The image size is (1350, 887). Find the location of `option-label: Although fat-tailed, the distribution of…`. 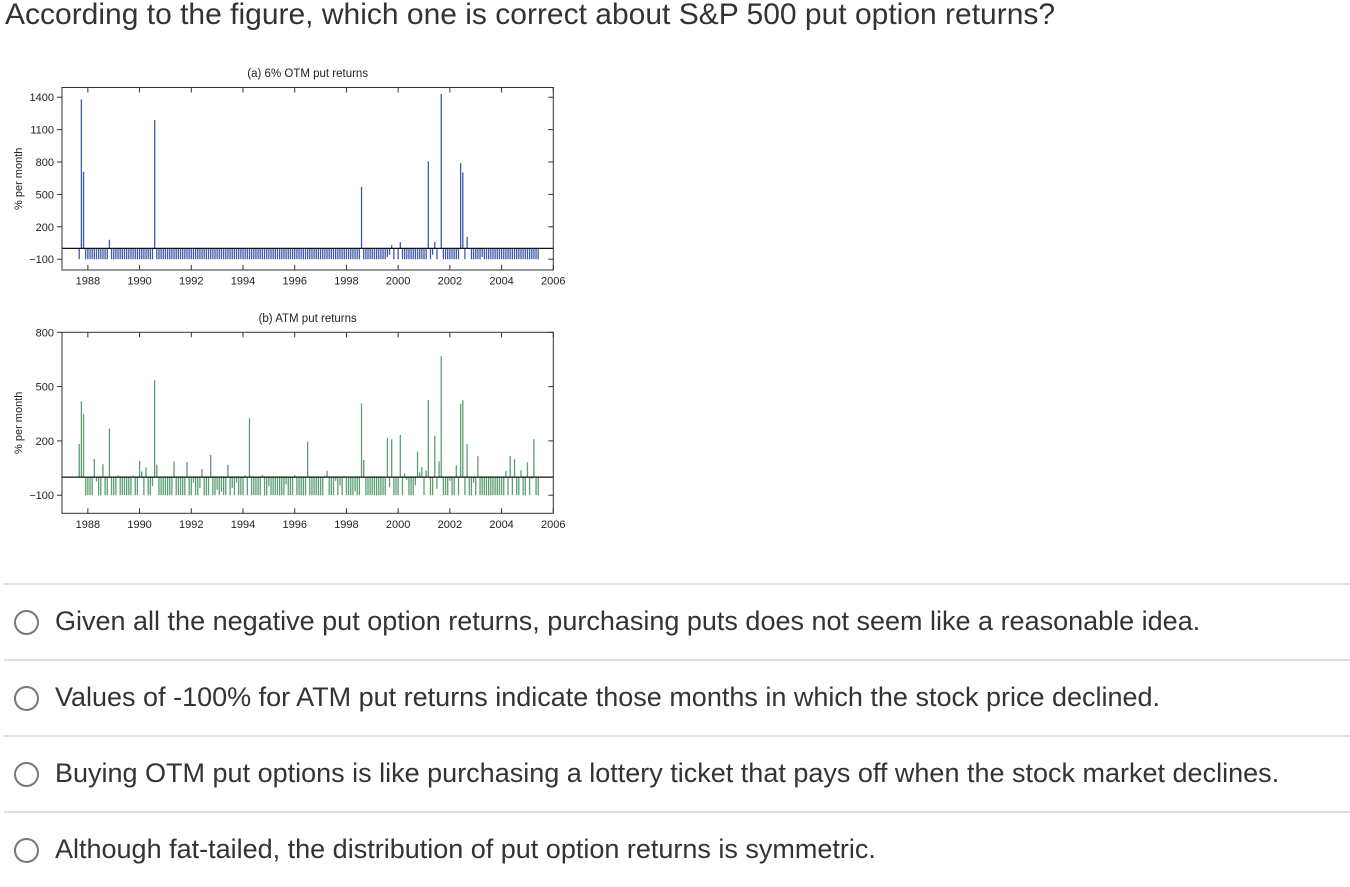

option-label: Although fat-tailed, the distribution of… is located at coordinates (465, 849).